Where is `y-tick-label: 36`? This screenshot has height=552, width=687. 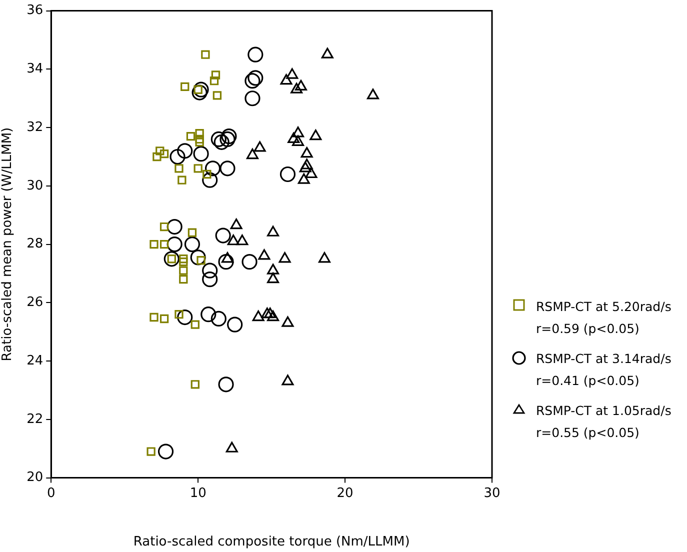 y-tick-label: 36 is located at coordinates (35, 10).